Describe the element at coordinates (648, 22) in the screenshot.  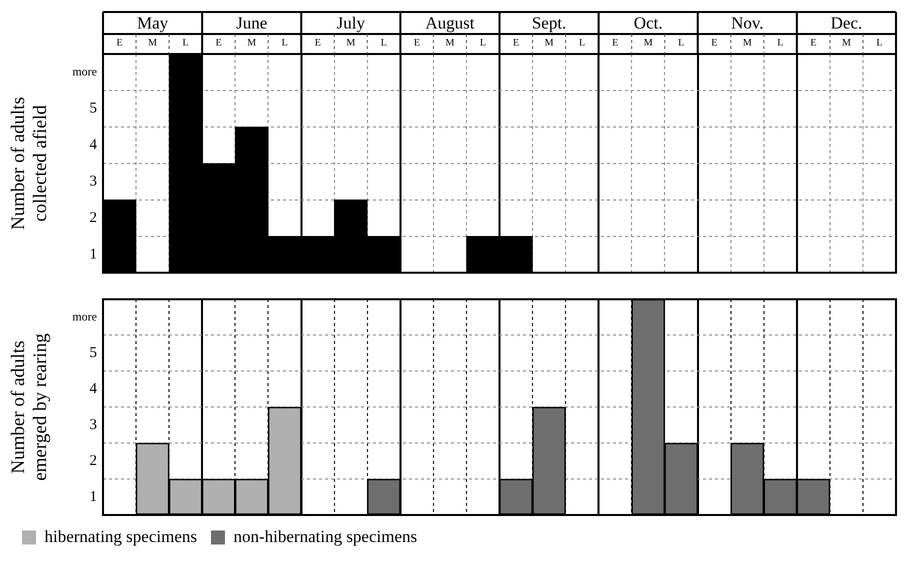
I see `text: Oct.` at that location.